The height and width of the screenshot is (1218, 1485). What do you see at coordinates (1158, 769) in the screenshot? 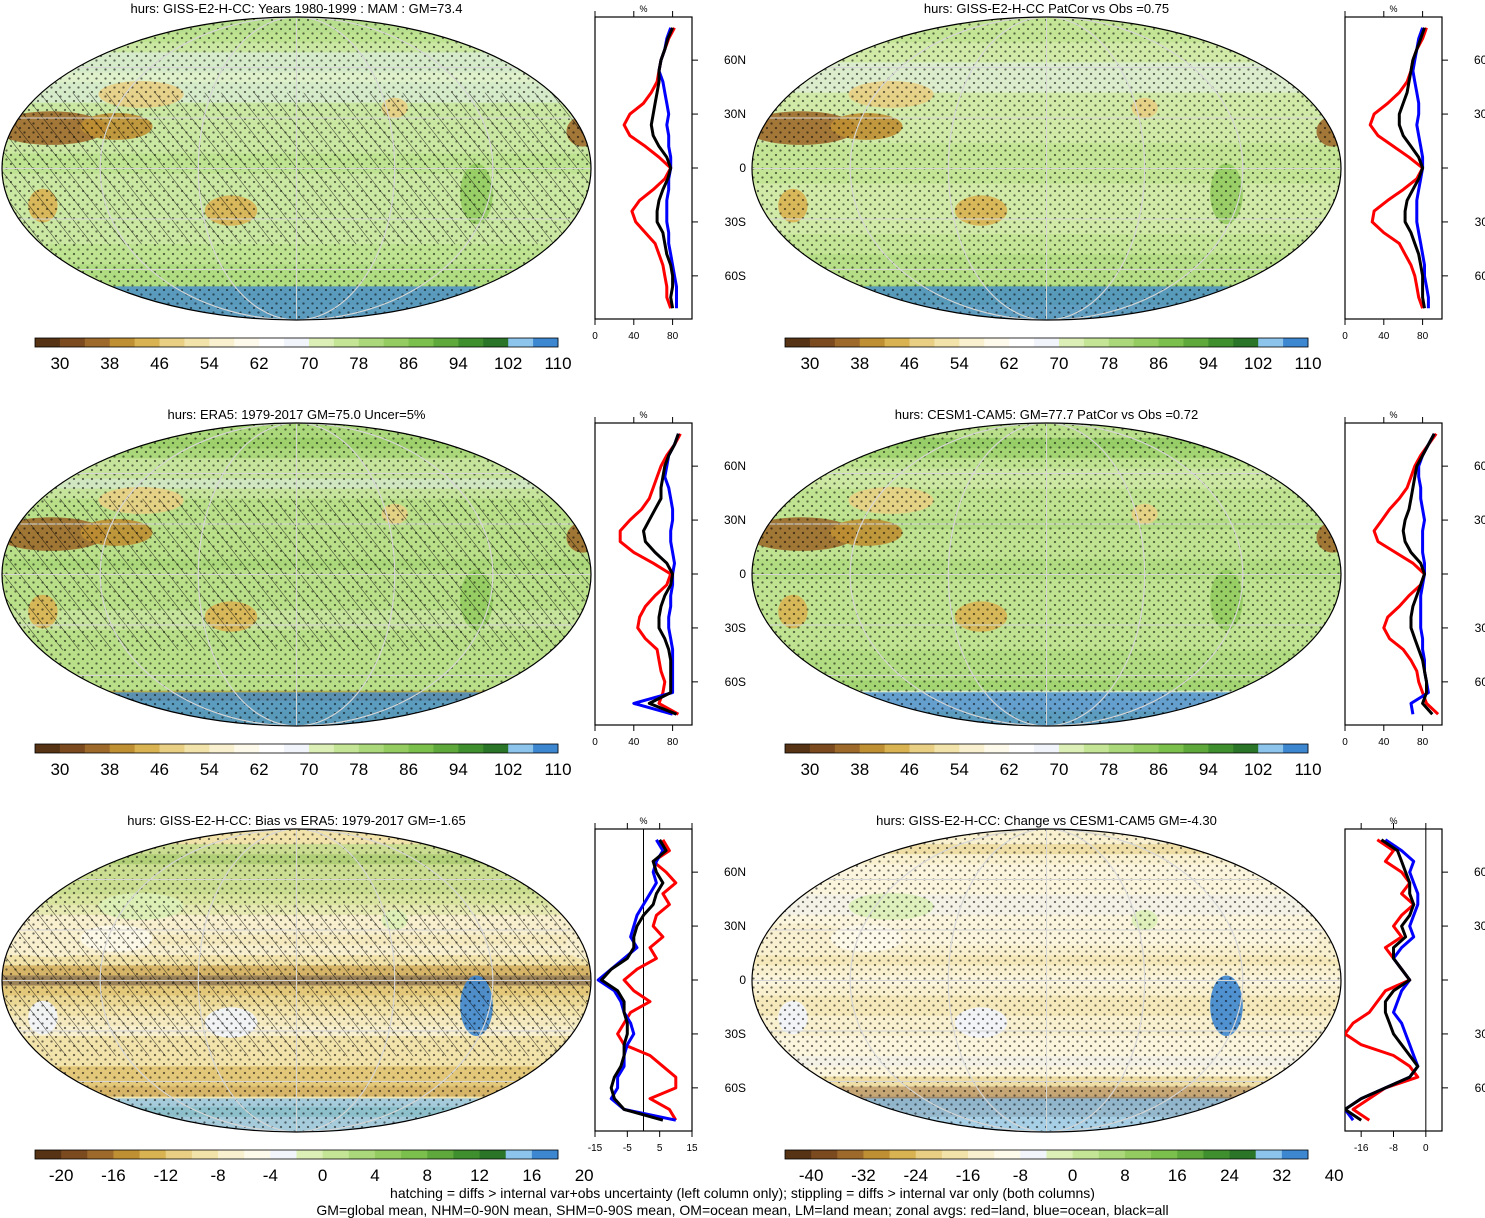
I see `colorbar-label: 86` at bounding box center [1158, 769].